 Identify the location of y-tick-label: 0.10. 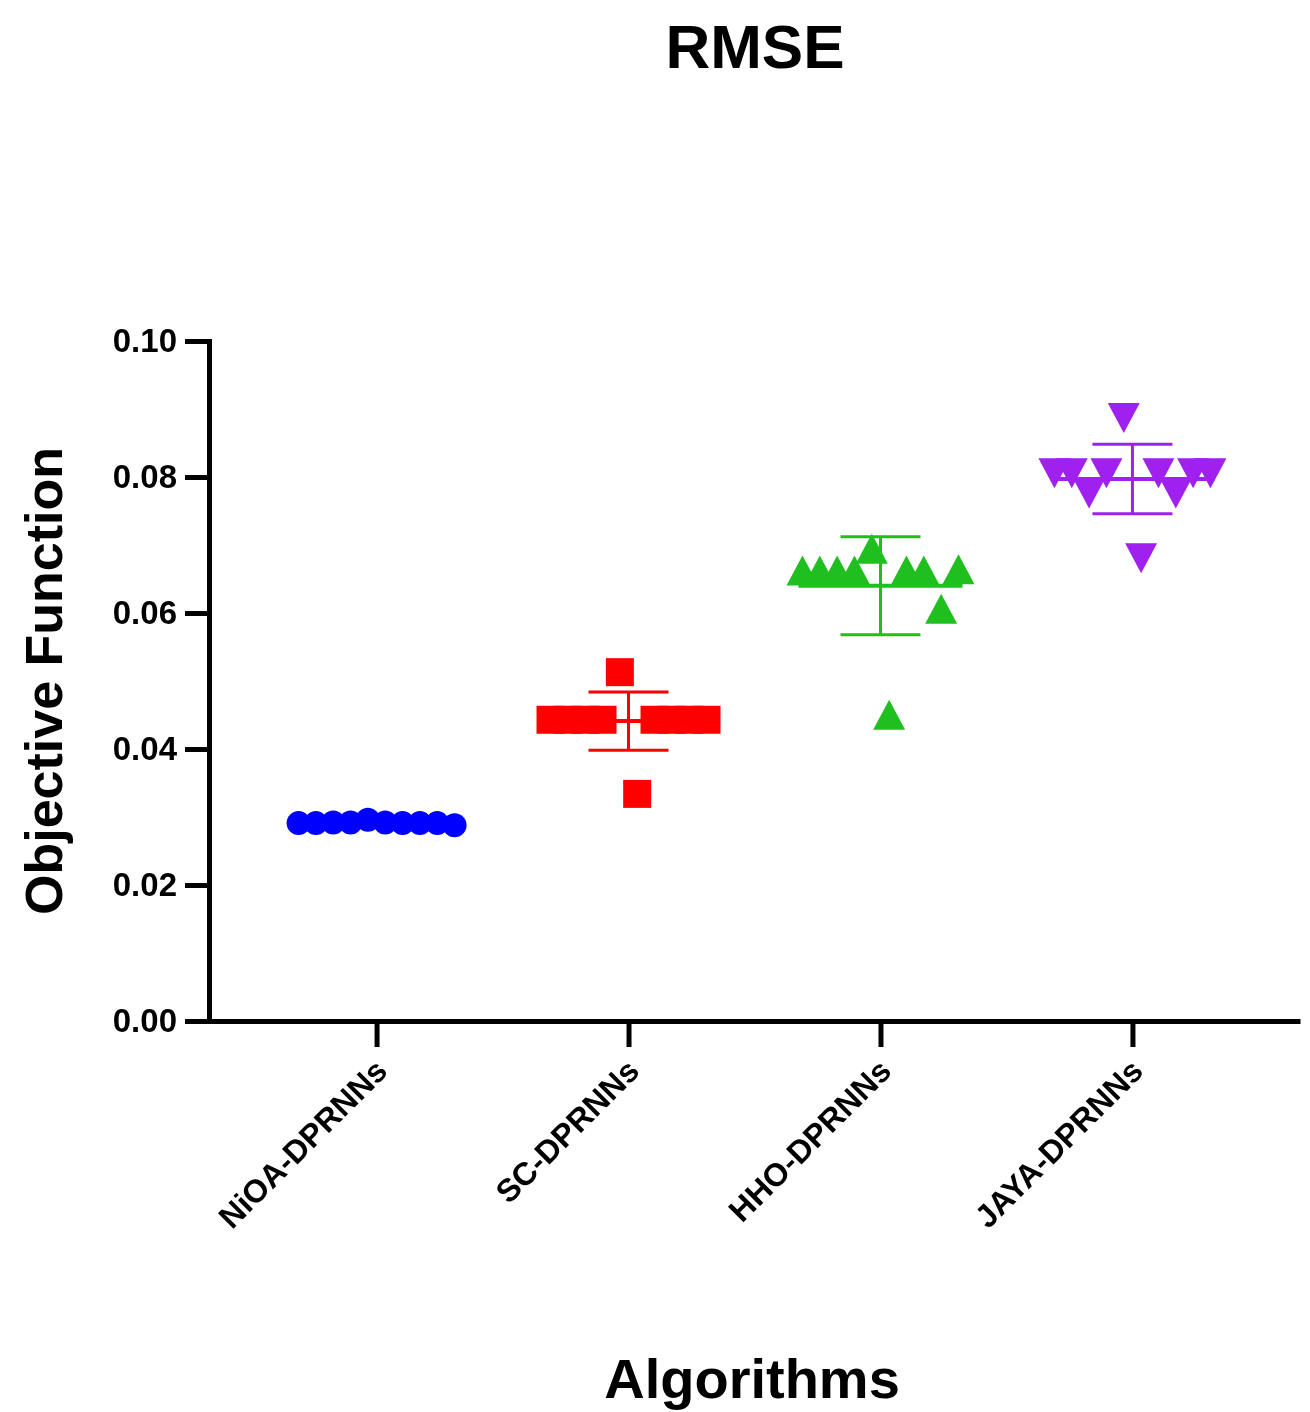
(144, 341).